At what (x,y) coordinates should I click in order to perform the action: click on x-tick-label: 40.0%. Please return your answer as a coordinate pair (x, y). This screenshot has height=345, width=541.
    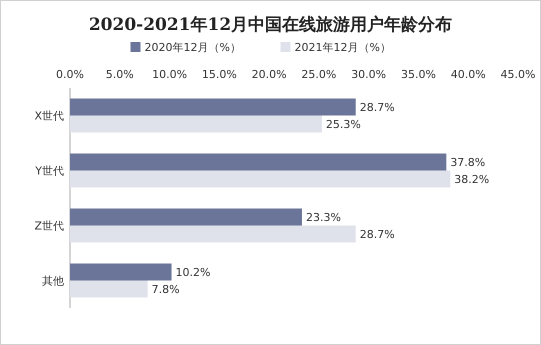
    Looking at the image, I should click on (468, 74).